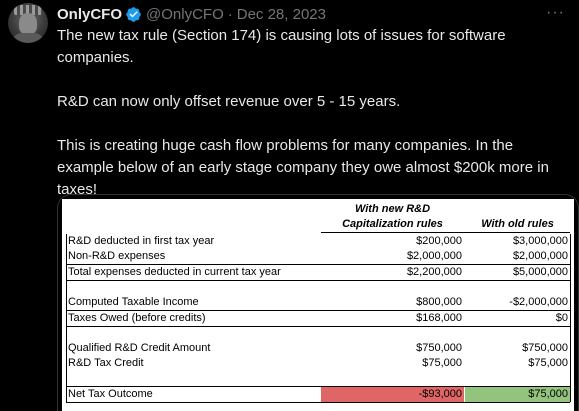 This screenshot has width=579, height=411. I want to click on value-new-negative: -$93,000, so click(392, 394).